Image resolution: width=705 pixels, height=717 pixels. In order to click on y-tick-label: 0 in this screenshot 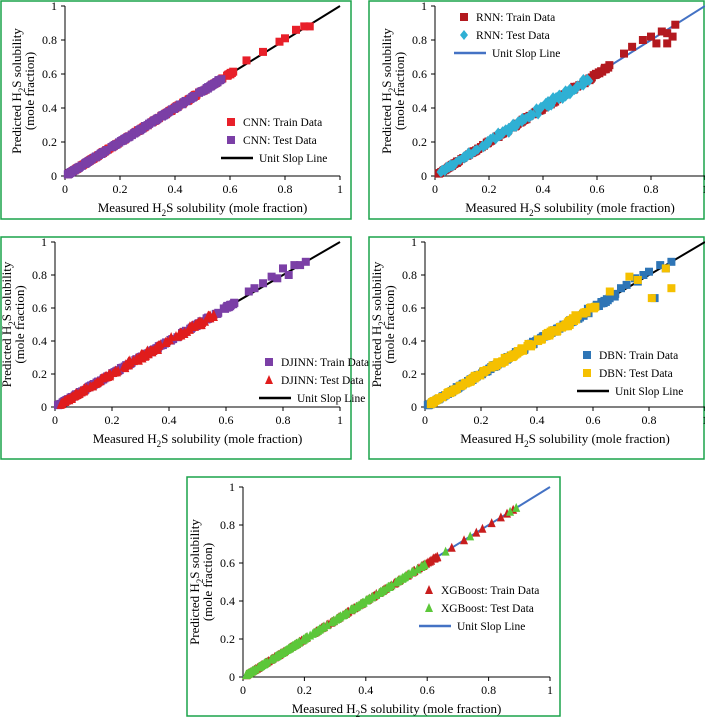, I will do `click(54, 176)`.